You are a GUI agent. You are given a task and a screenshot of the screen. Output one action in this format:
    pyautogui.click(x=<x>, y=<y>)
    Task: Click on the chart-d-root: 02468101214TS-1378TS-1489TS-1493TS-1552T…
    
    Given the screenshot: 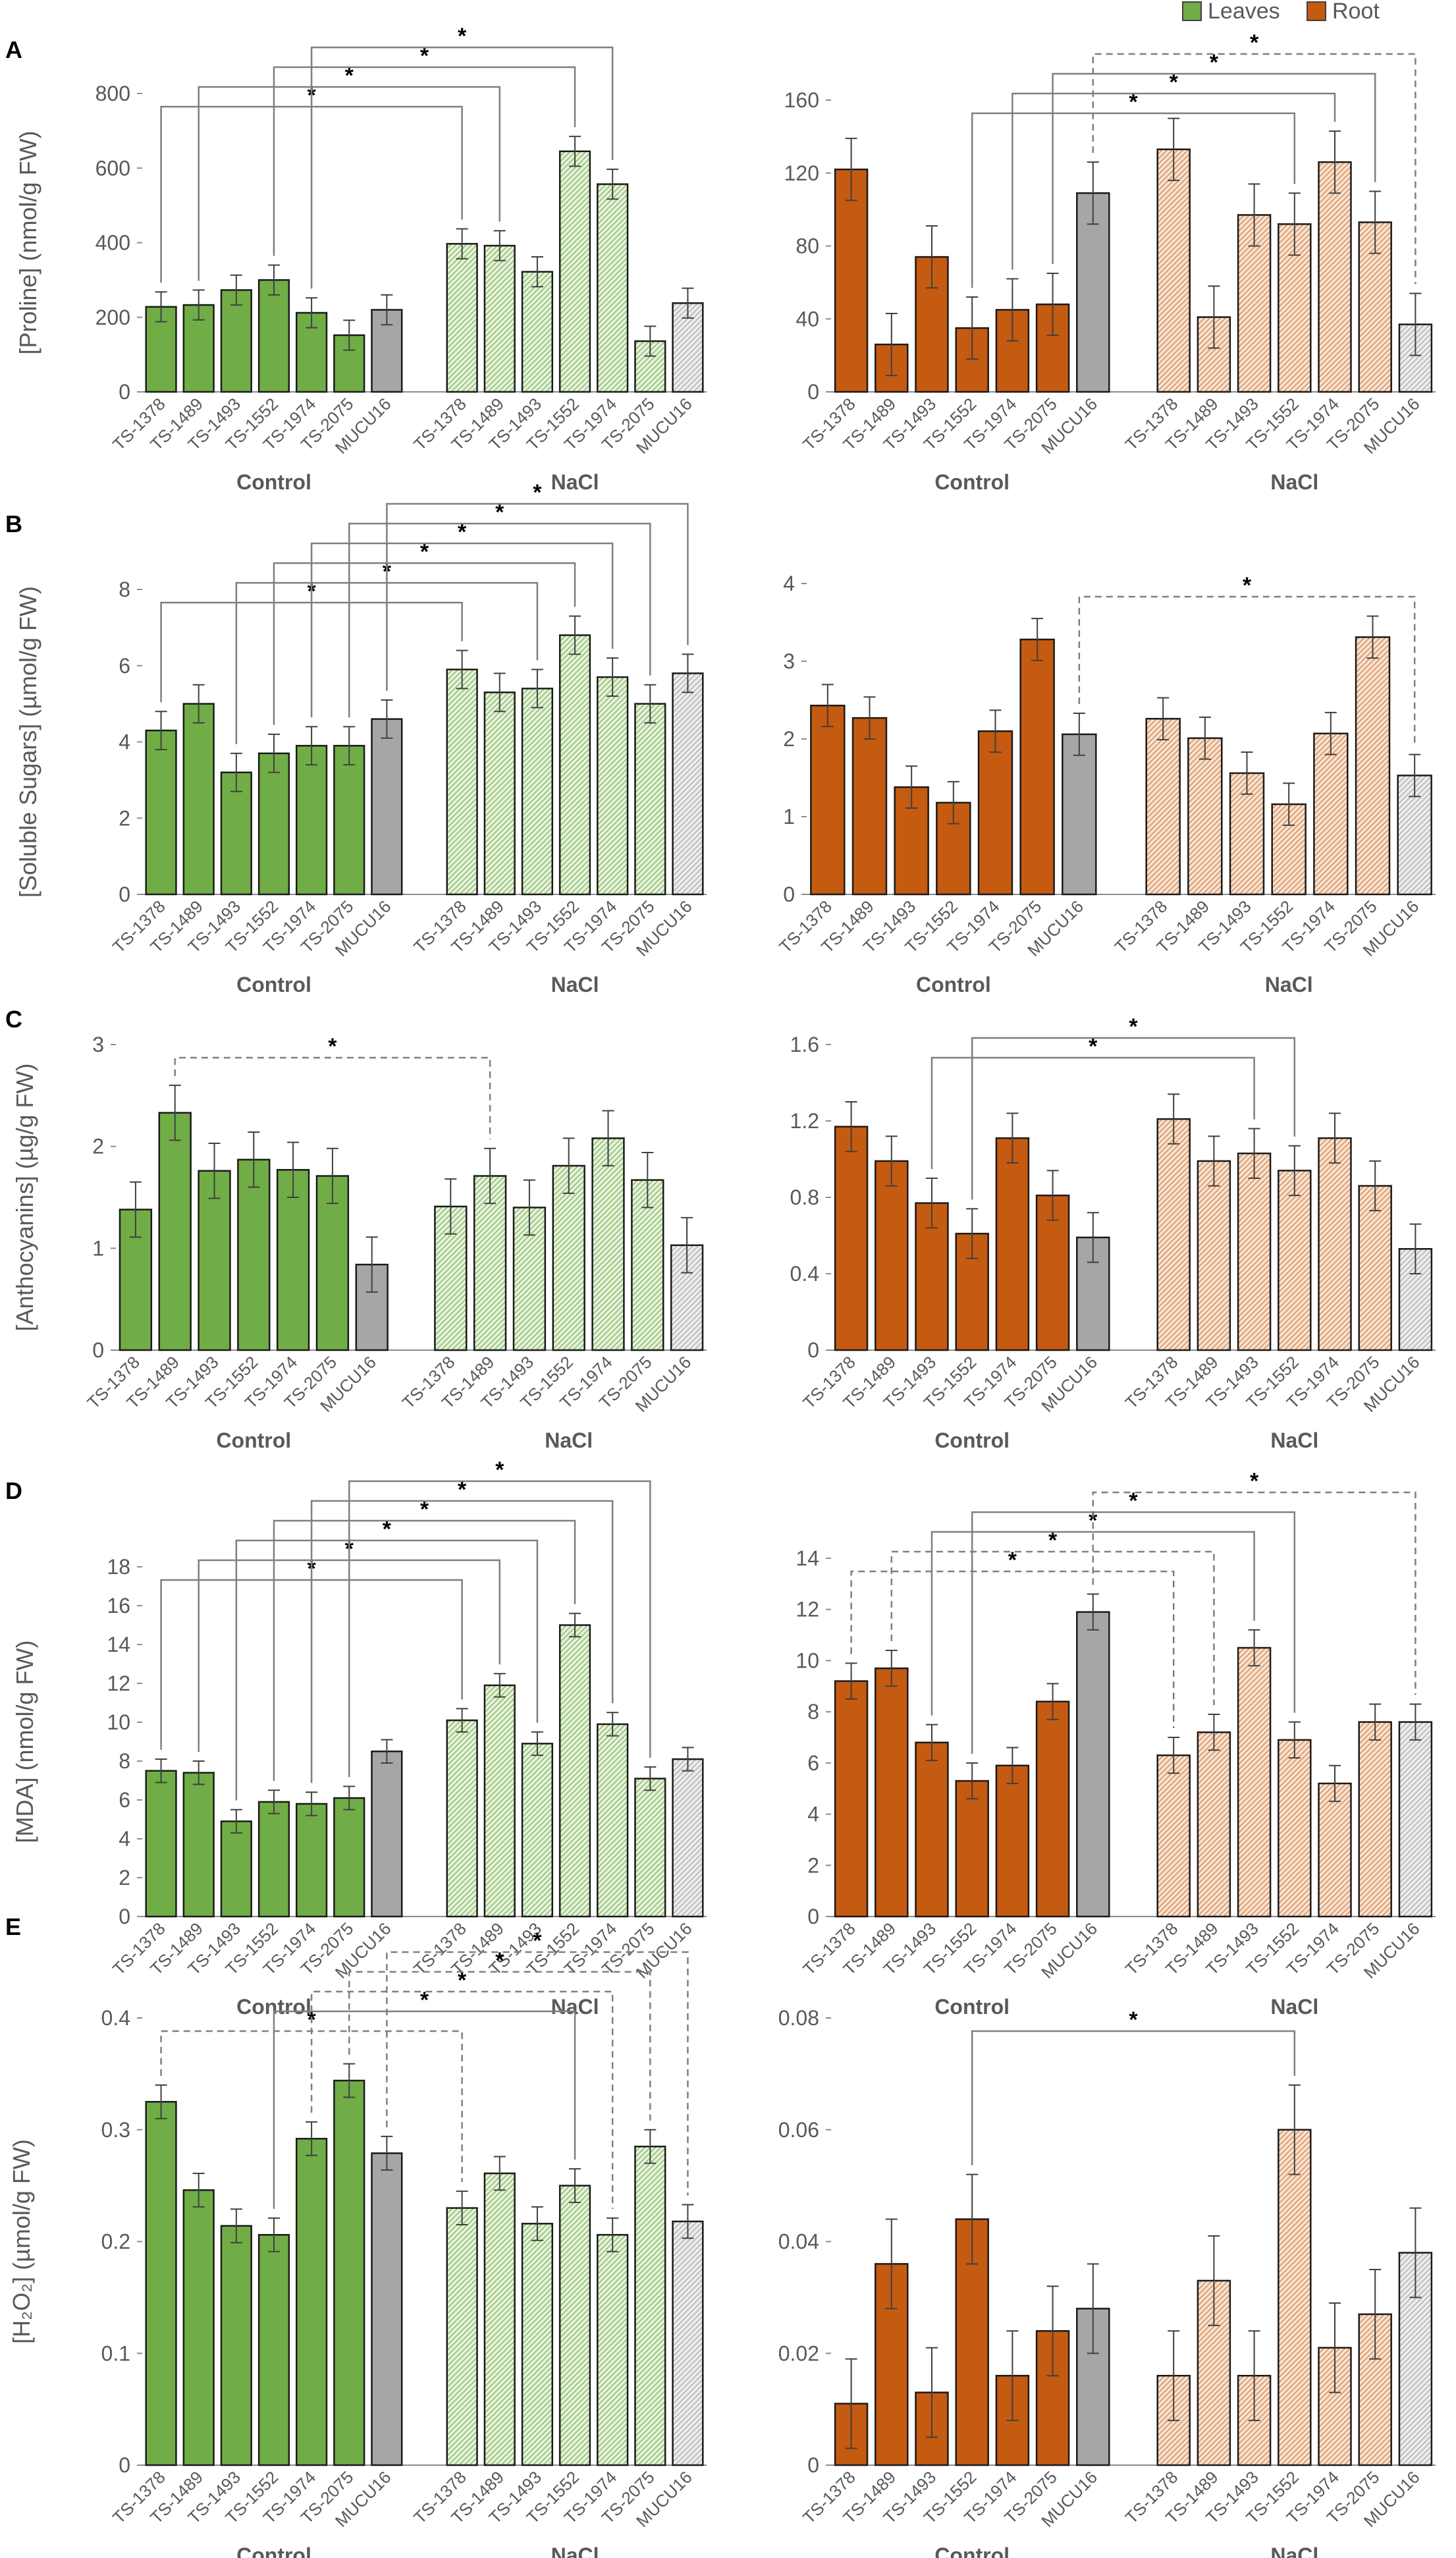 What is the action you would take?
    pyautogui.click(x=1115, y=1744)
    